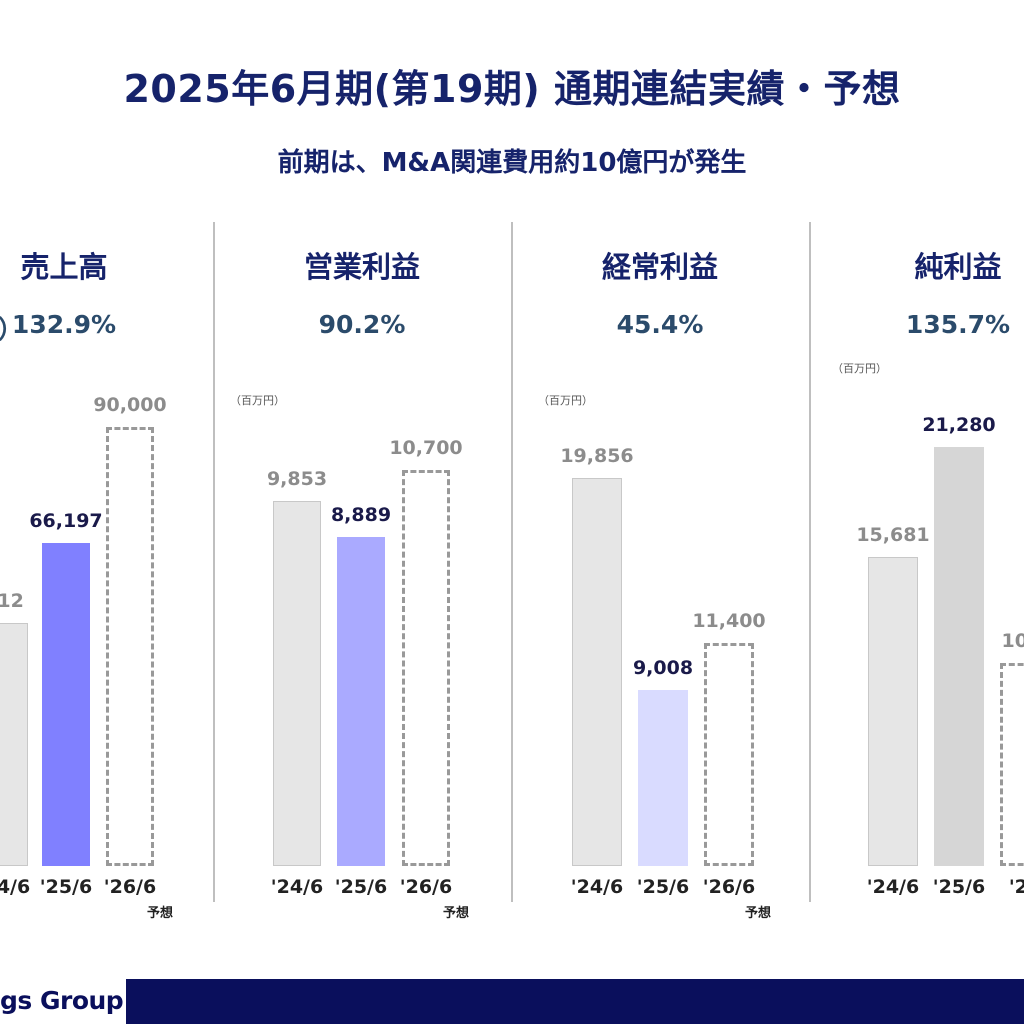  Describe the element at coordinates (660, 267) in the screenshot. I see `panel-title: 経常利益` at that location.